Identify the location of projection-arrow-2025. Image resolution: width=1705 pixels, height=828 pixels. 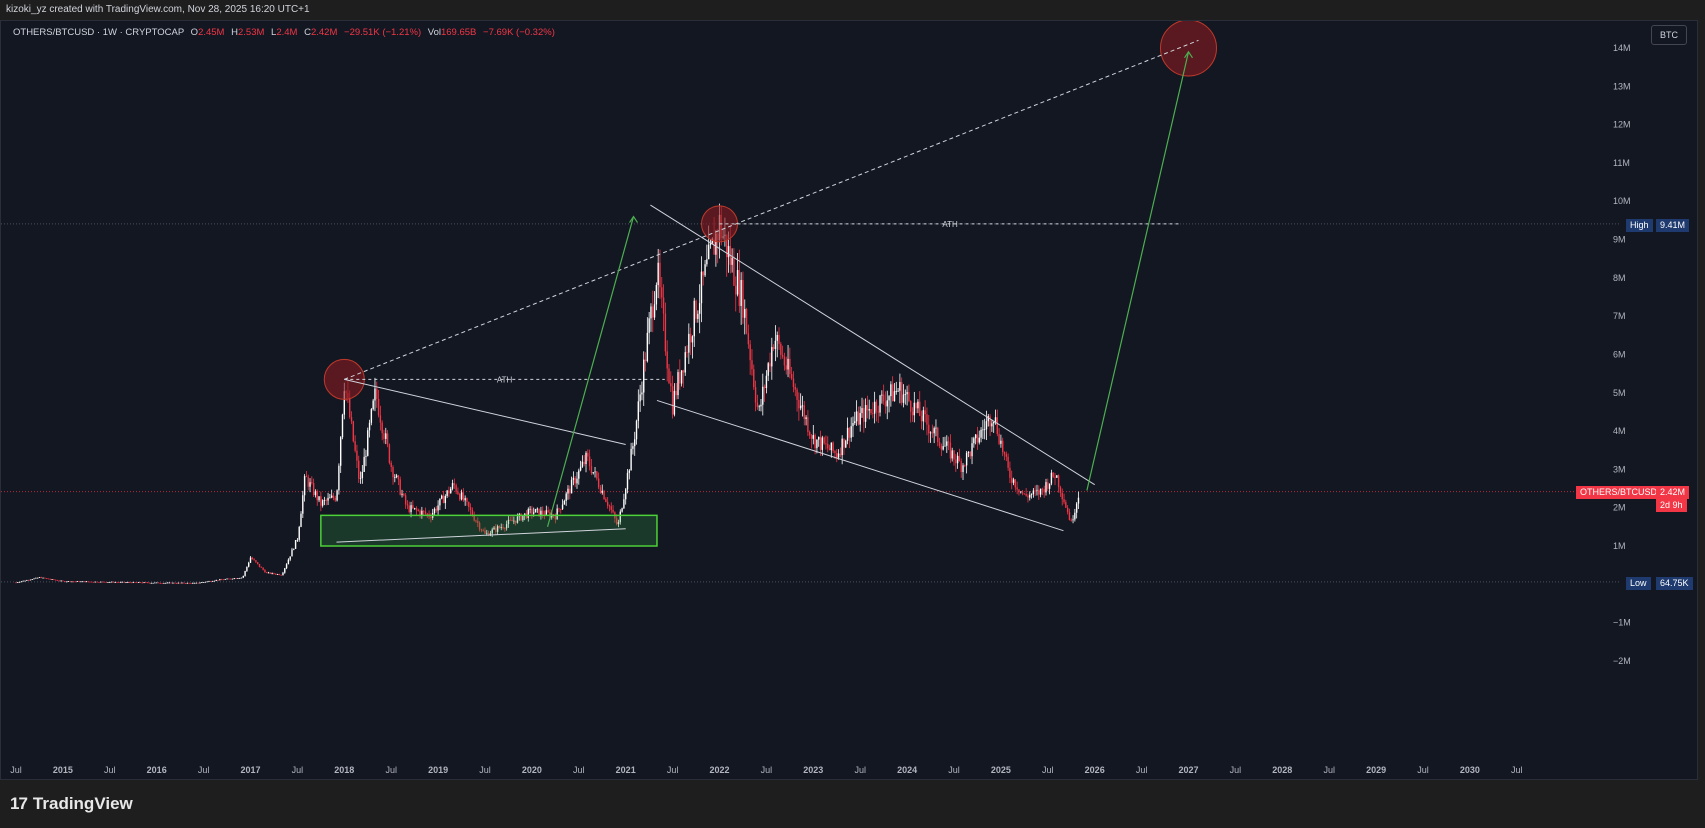
(1138, 271).